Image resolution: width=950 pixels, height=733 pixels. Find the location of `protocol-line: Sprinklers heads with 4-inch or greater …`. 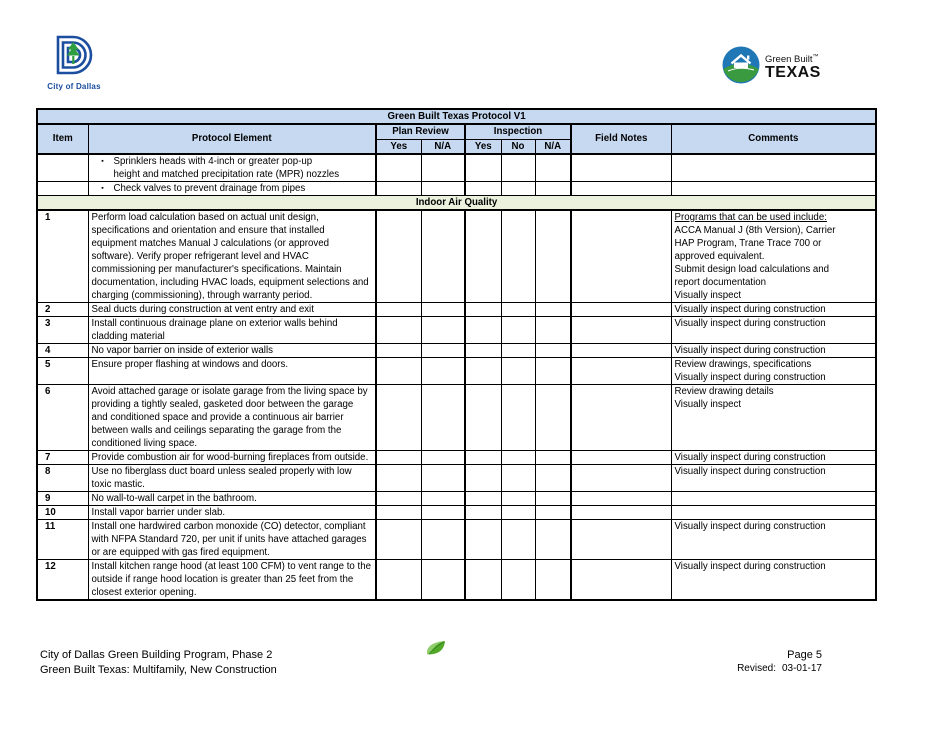

protocol-line: Sprinklers heads with 4-inch or greater … is located at coordinates (213, 161).